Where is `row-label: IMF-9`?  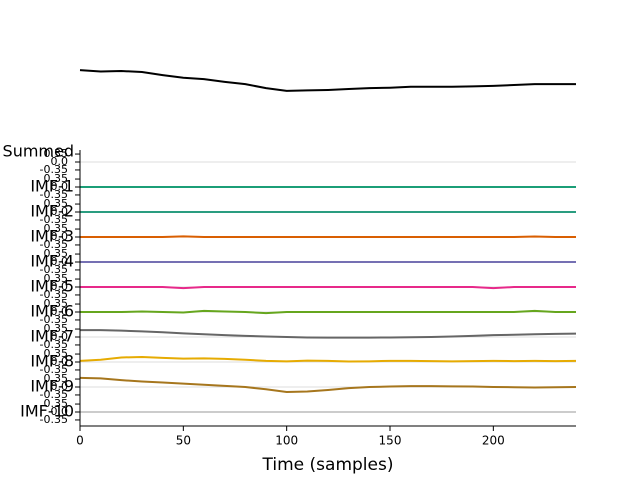 row-label: IMF-9 is located at coordinates (52, 386).